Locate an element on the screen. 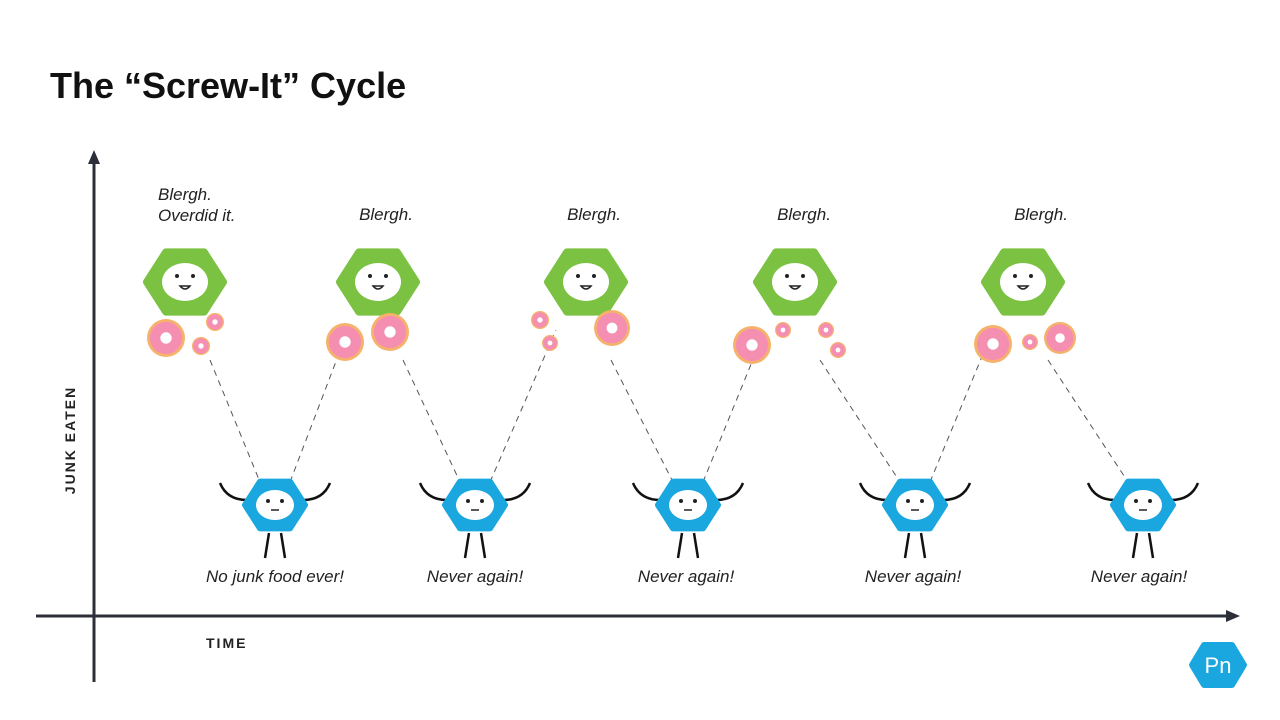 The height and width of the screenshot is (720, 1280). slide-title: The “Screw-It” Cycle is located at coordinates (228, 85).